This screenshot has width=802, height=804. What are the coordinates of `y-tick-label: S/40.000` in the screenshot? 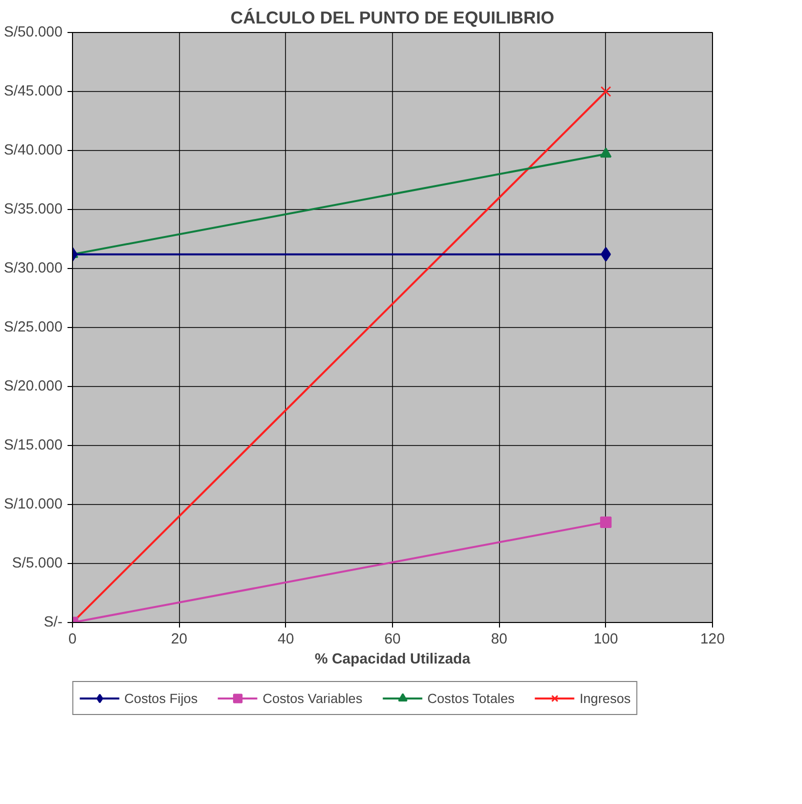 It's located at (33, 150).